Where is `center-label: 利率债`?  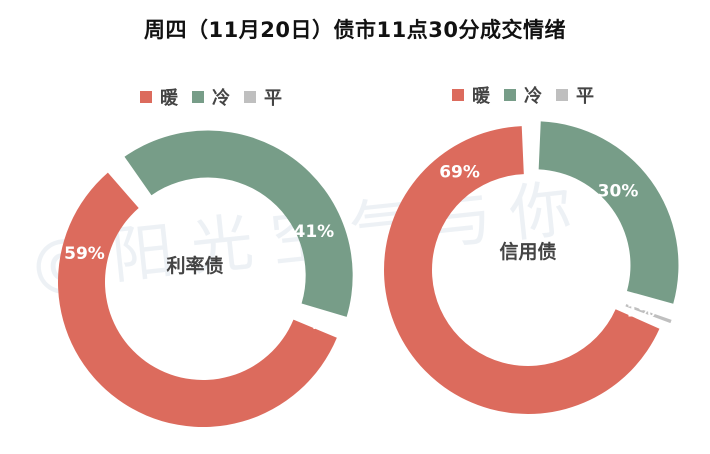 center-label: 利率债 is located at coordinates (194, 265).